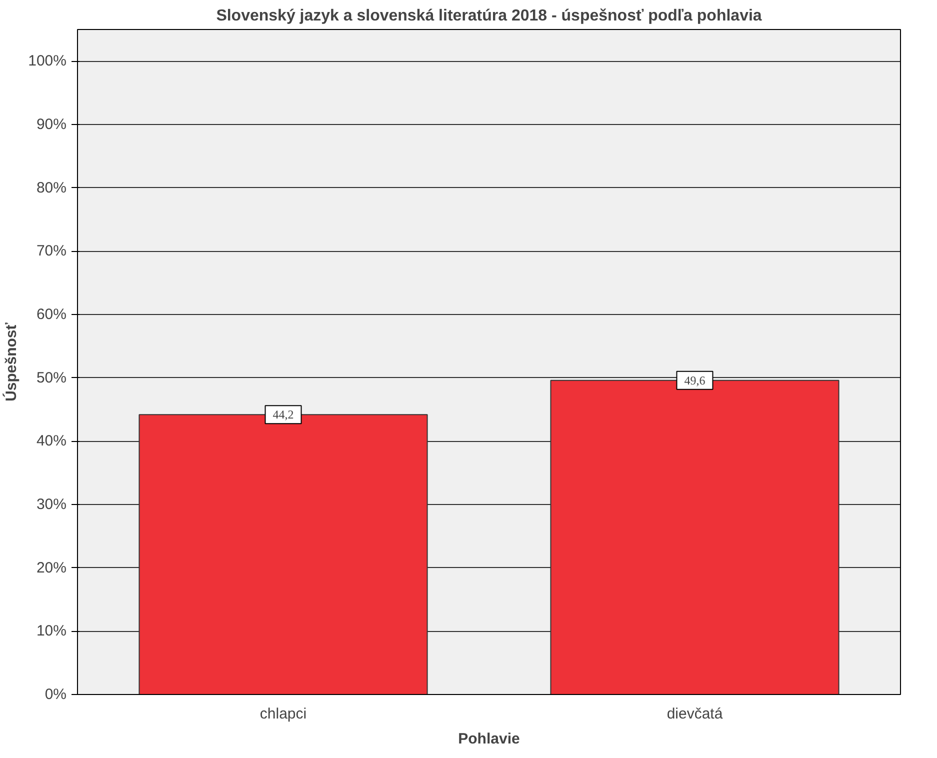 This screenshot has width=937, height=758. I want to click on data-label: 44,2, so click(283, 415).